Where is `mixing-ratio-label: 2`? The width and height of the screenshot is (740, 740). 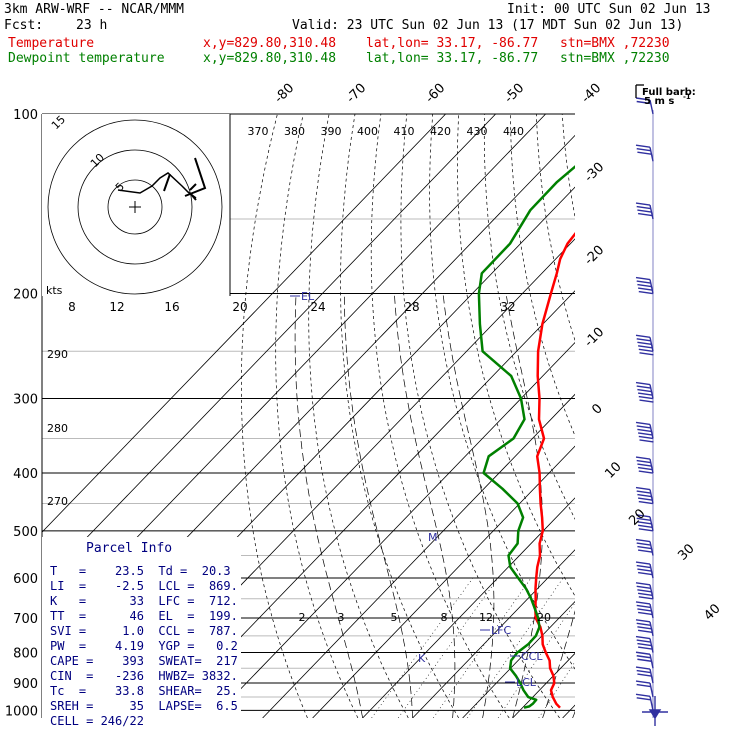
mixing-ratio-label: 2 is located at coordinates (302, 617).